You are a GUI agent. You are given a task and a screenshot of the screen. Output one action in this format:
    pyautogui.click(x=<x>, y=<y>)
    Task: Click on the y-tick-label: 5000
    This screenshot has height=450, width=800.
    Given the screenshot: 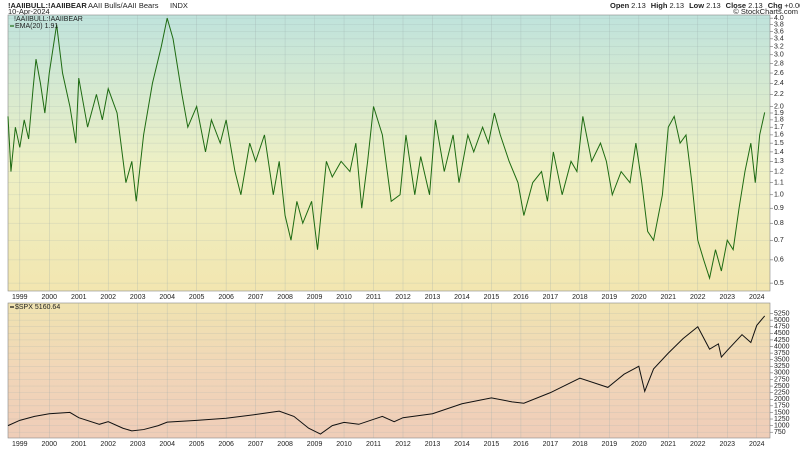 What is the action you would take?
    pyautogui.click(x=782, y=320)
    